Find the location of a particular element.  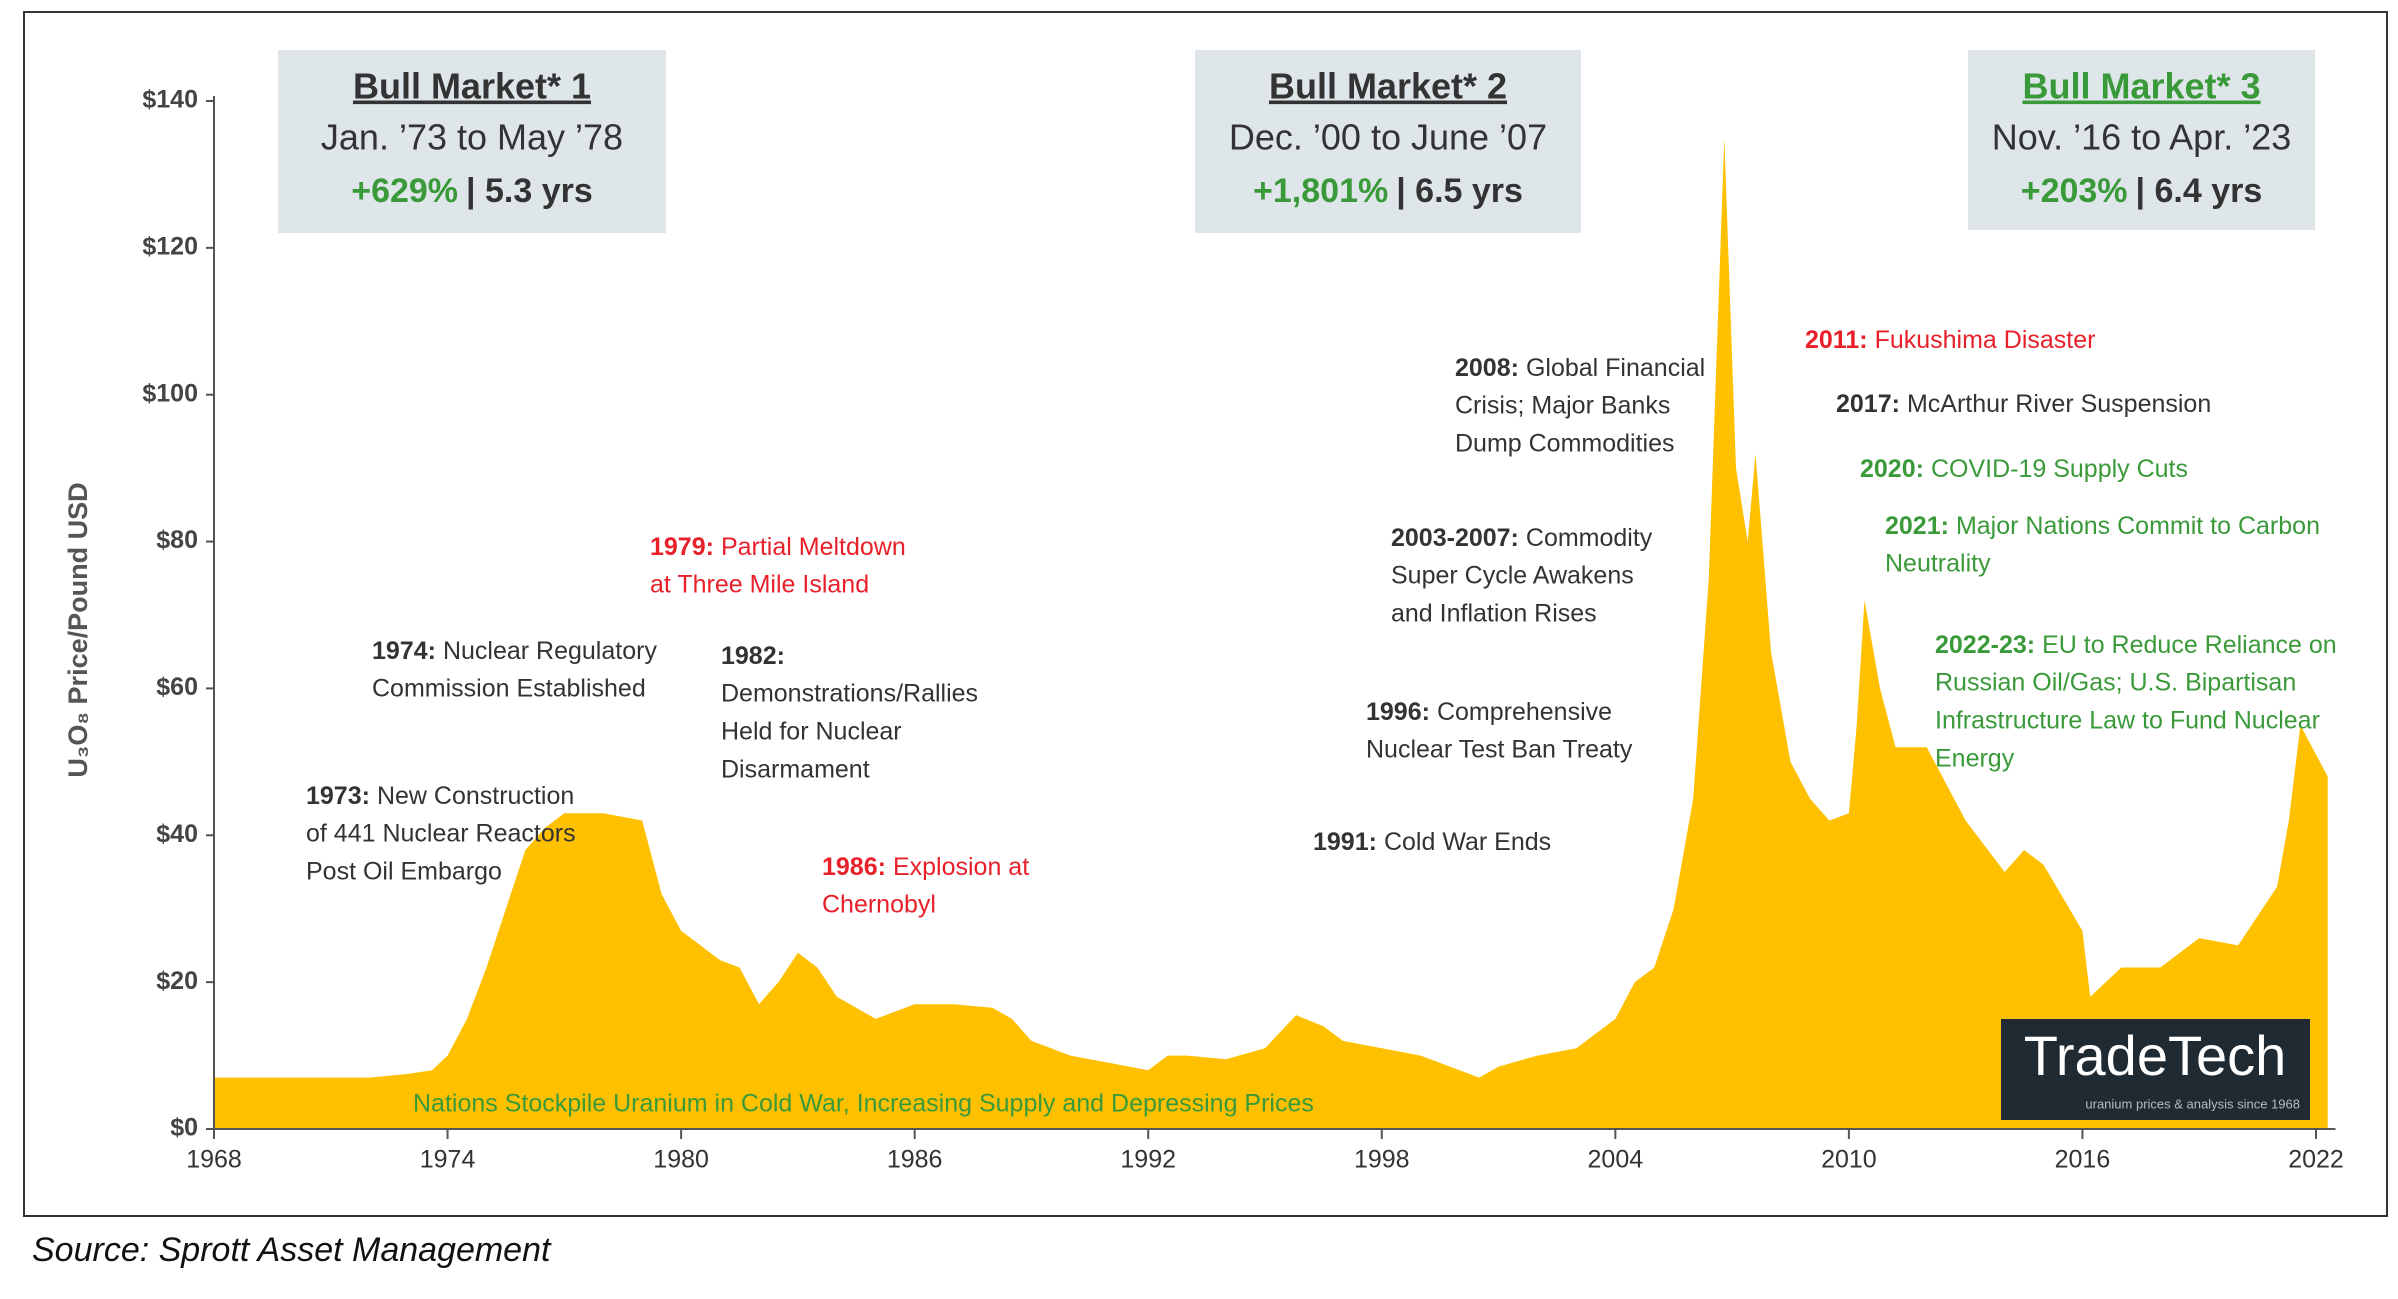

annotation-lead: 1974: is located at coordinates (404, 651).